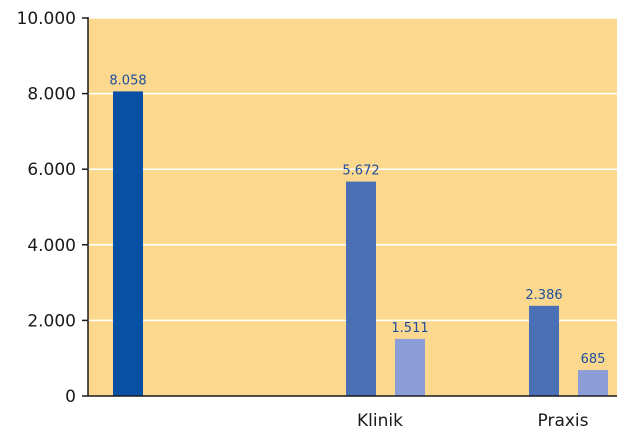  I want to click on bar-value-label: 1.511, so click(409, 328).